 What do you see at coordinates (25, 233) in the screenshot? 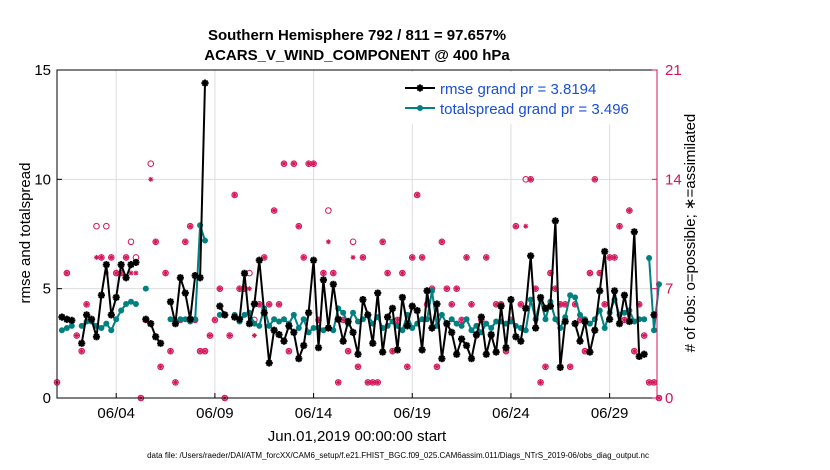
I see `y-axis-label: rmse and totalspread` at bounding box center [25, 233].